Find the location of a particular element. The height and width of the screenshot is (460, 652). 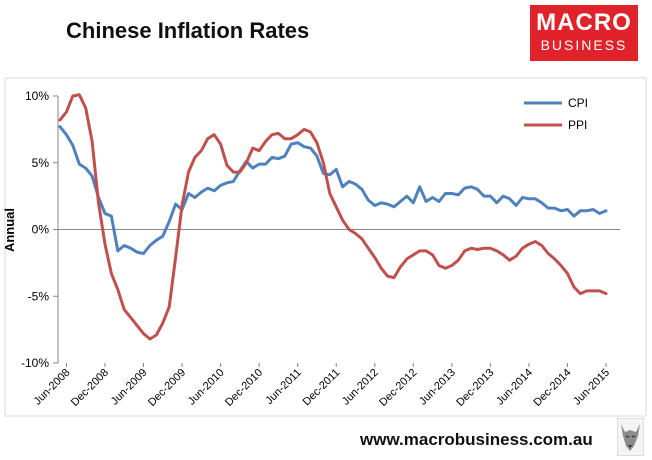

x-tick-label: Dec-2008 is located at coordinates (90, 388).